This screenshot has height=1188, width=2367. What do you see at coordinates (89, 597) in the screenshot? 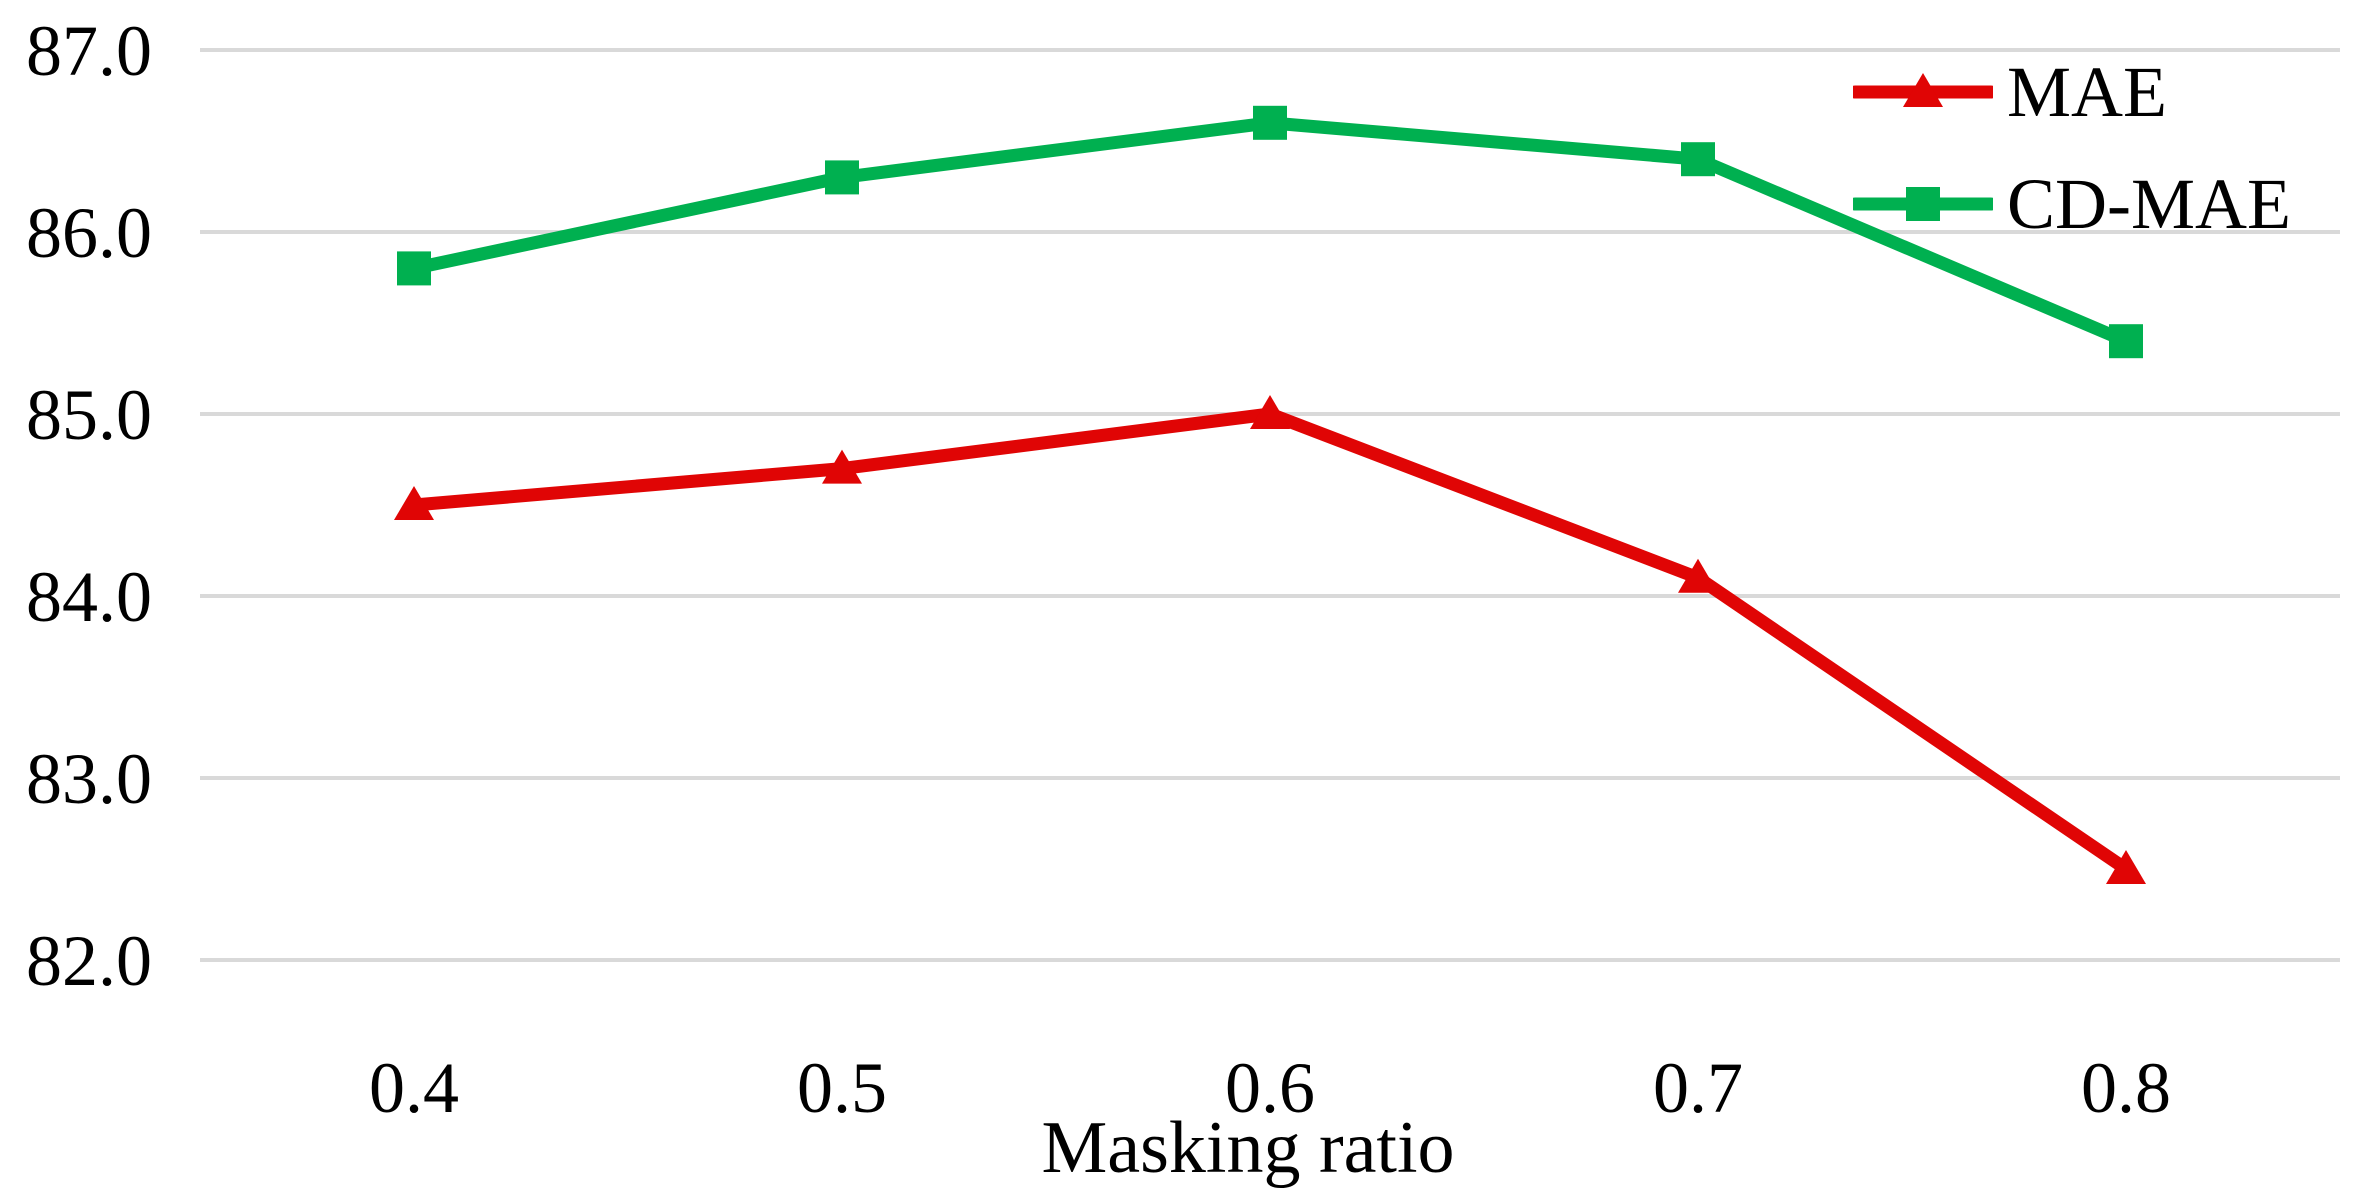
I see `y-tick-label: 84.0` at bounding box center [89, 597].